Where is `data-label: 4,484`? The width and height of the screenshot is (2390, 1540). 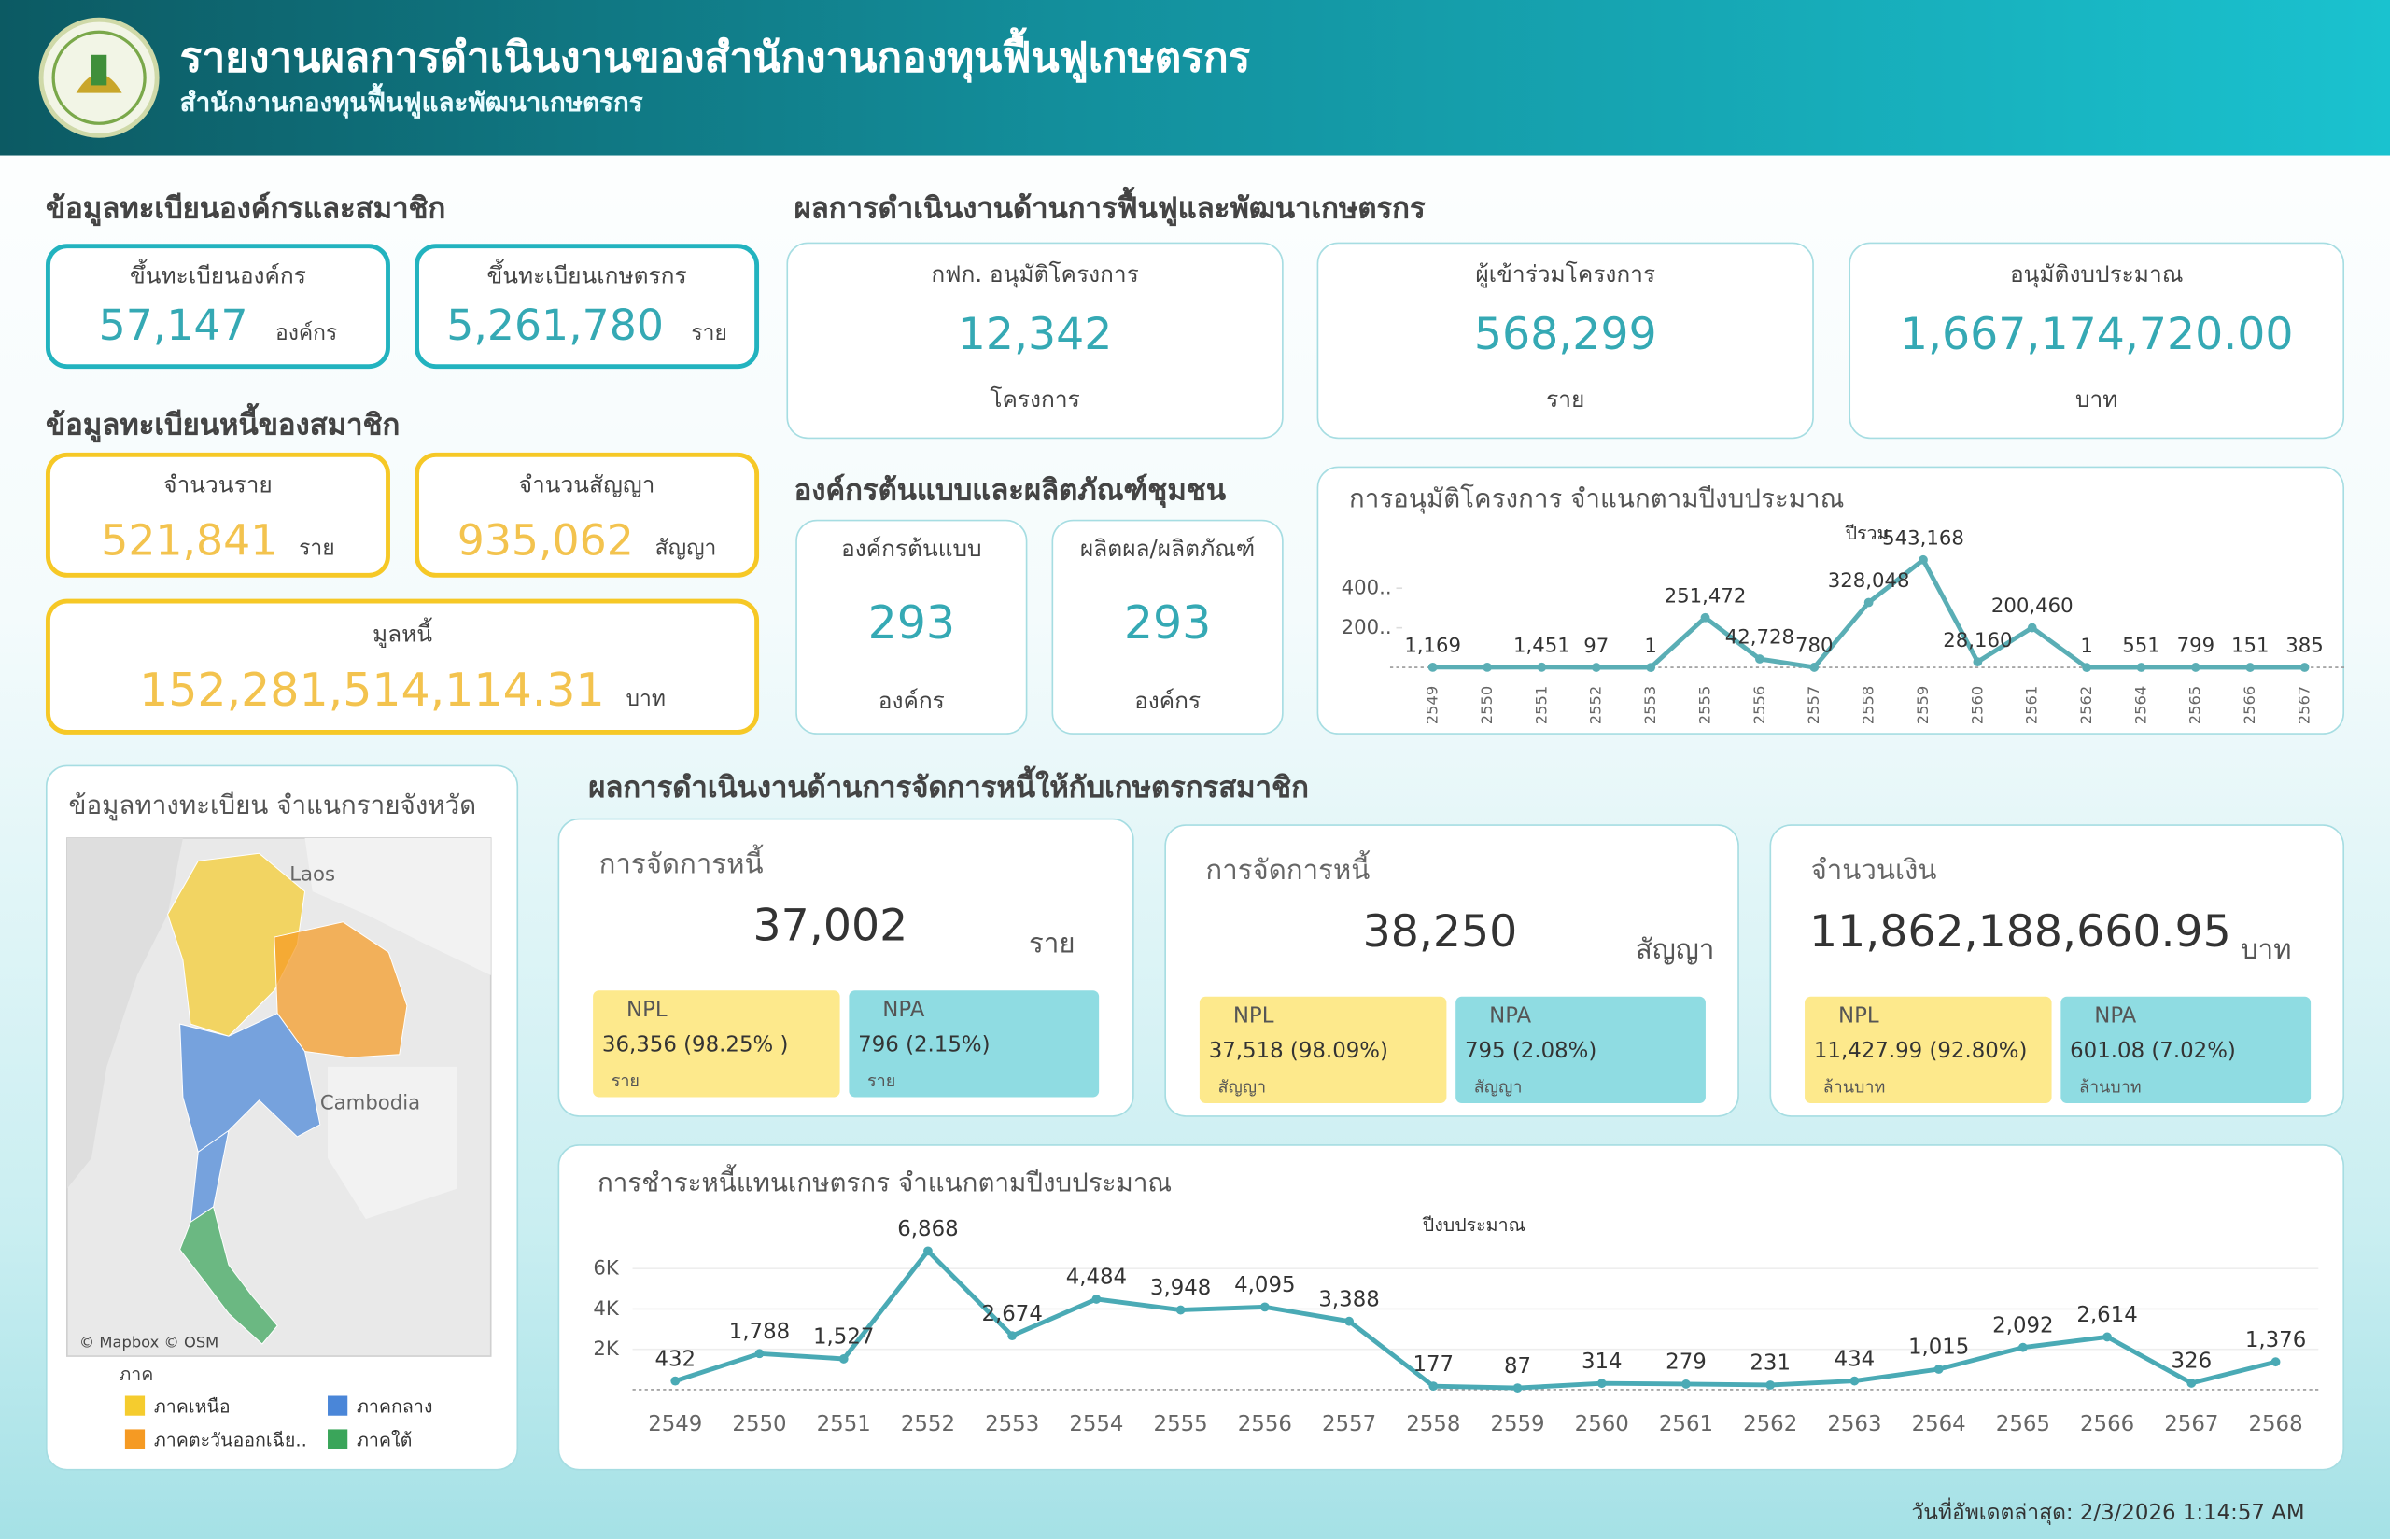
data-label: 4,484 is located at coordinates (1096, 1278).